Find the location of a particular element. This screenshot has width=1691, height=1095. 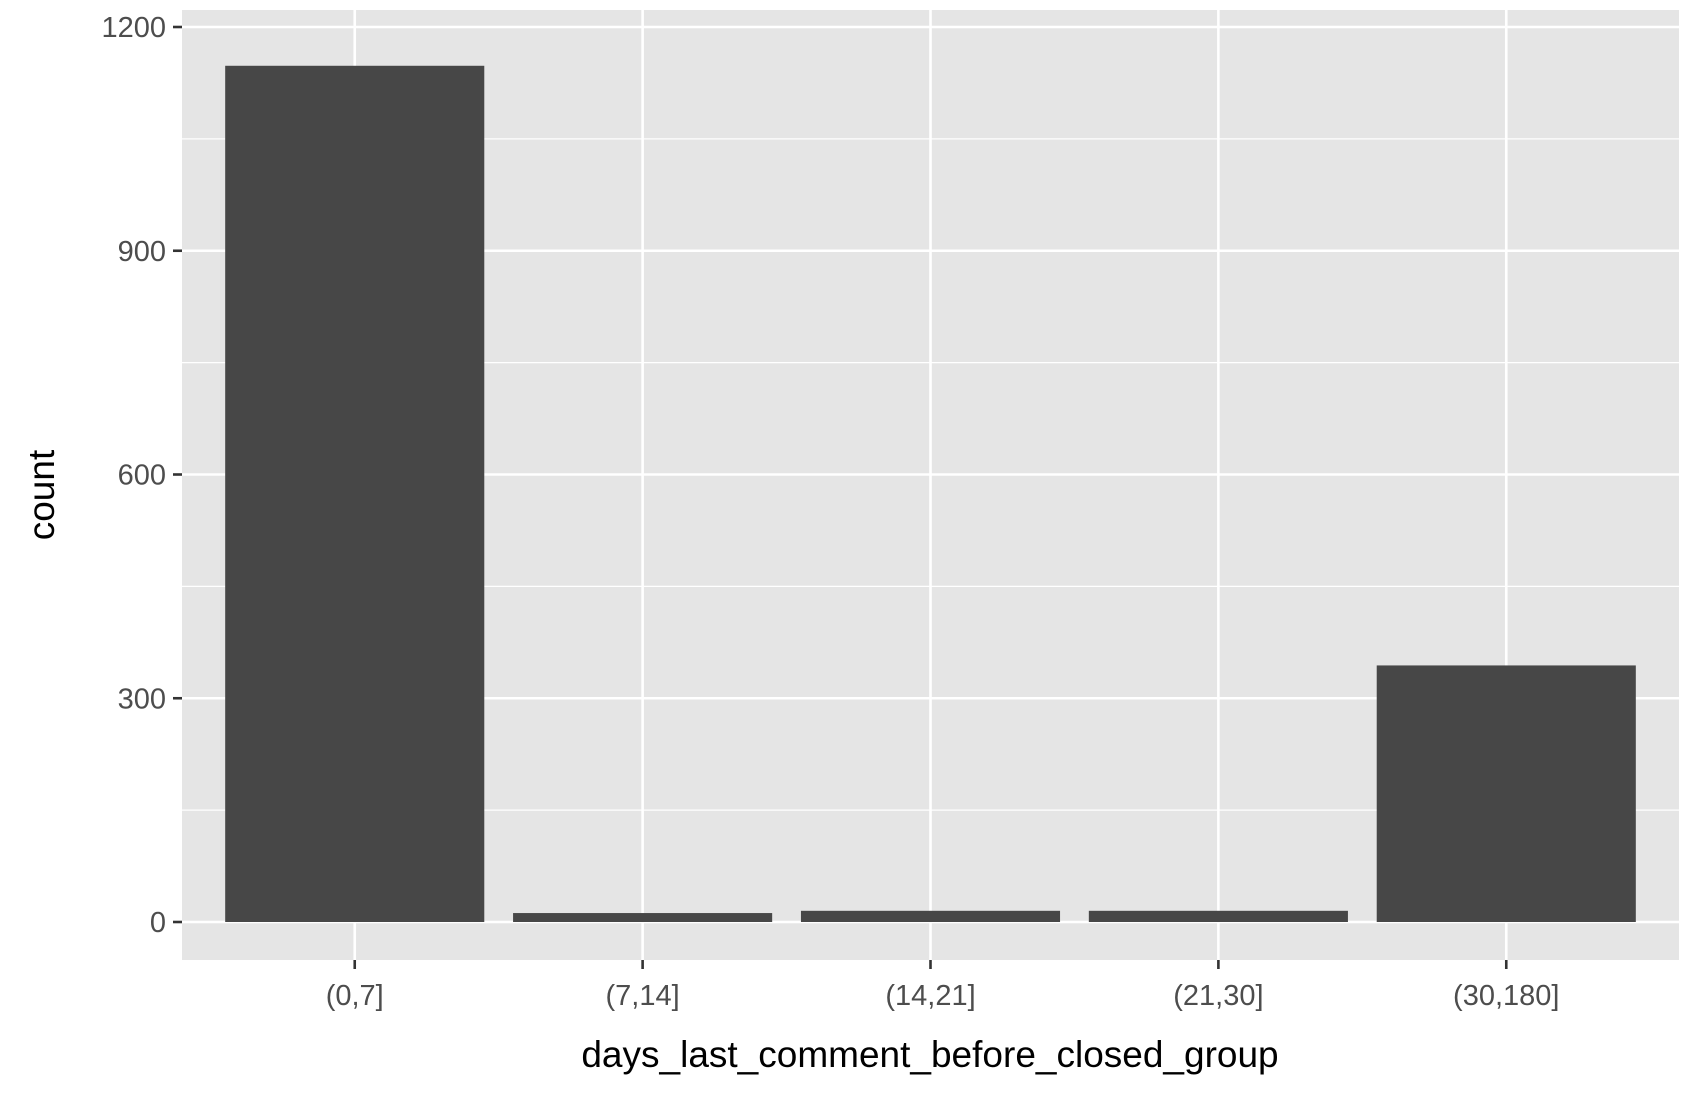

x-axis-title: days_last_comment_before_closed_group is located at coordinates (929, 1054).